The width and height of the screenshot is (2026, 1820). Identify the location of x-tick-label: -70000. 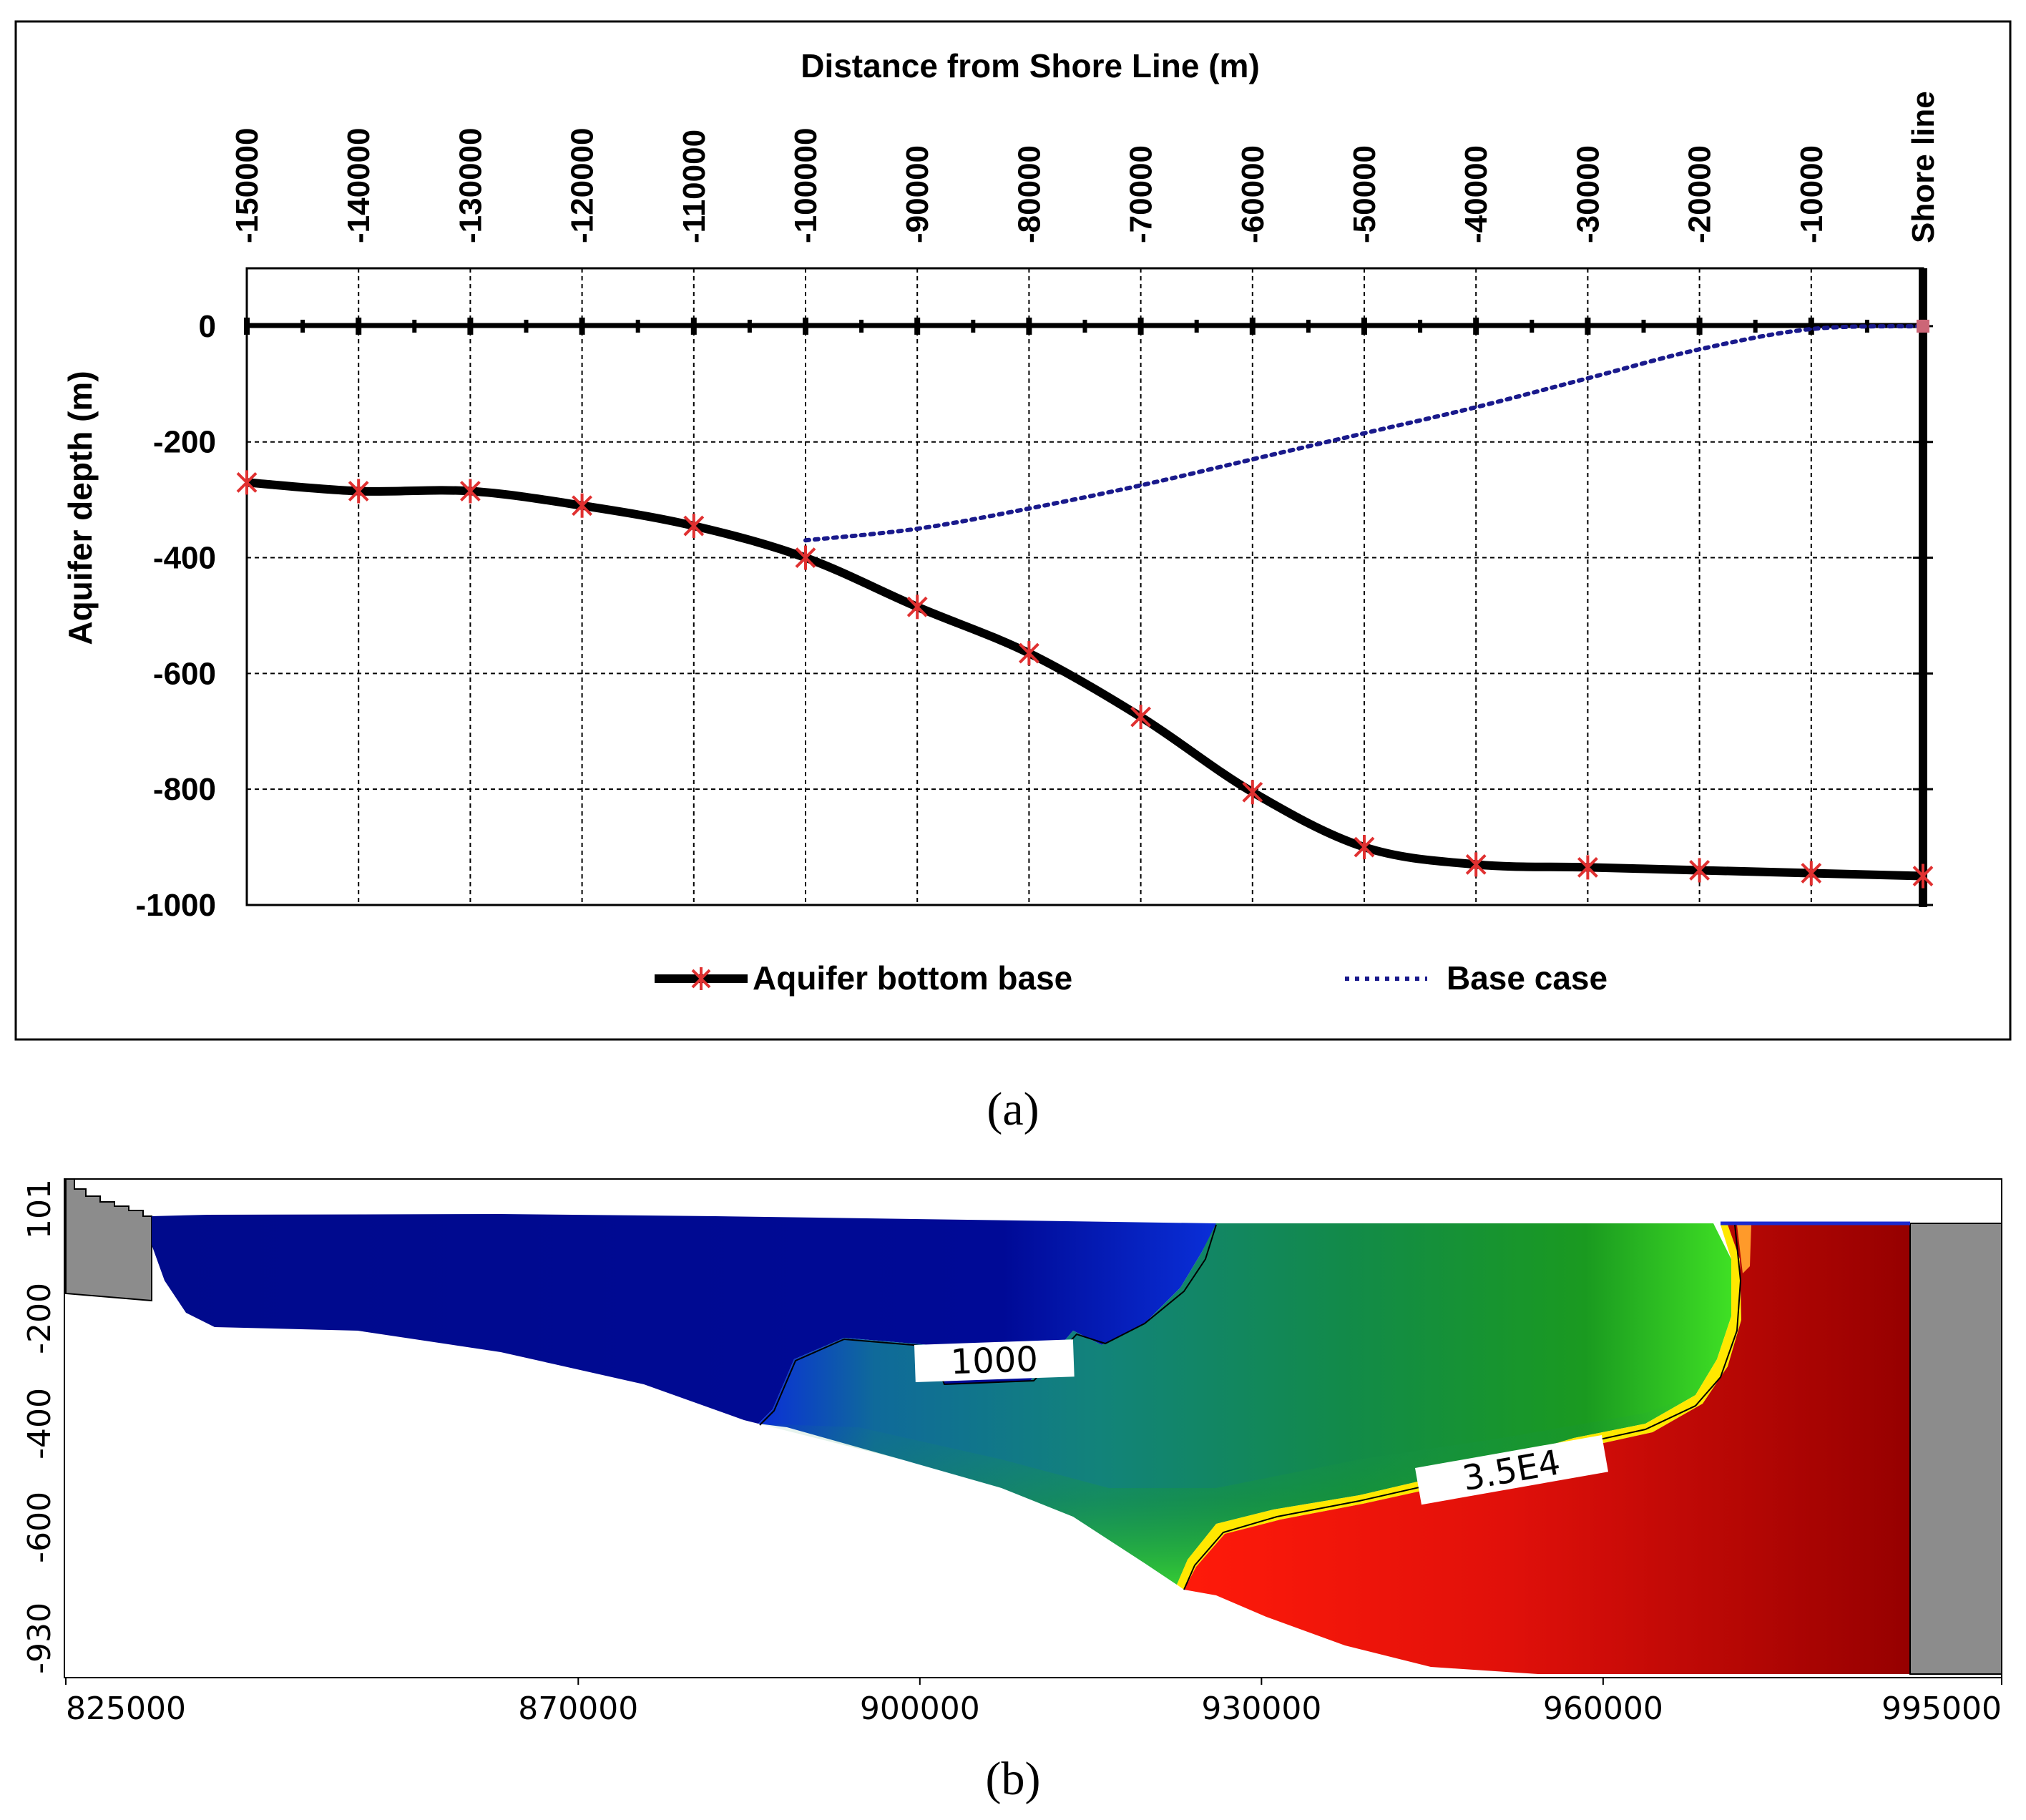
(1142, 194).